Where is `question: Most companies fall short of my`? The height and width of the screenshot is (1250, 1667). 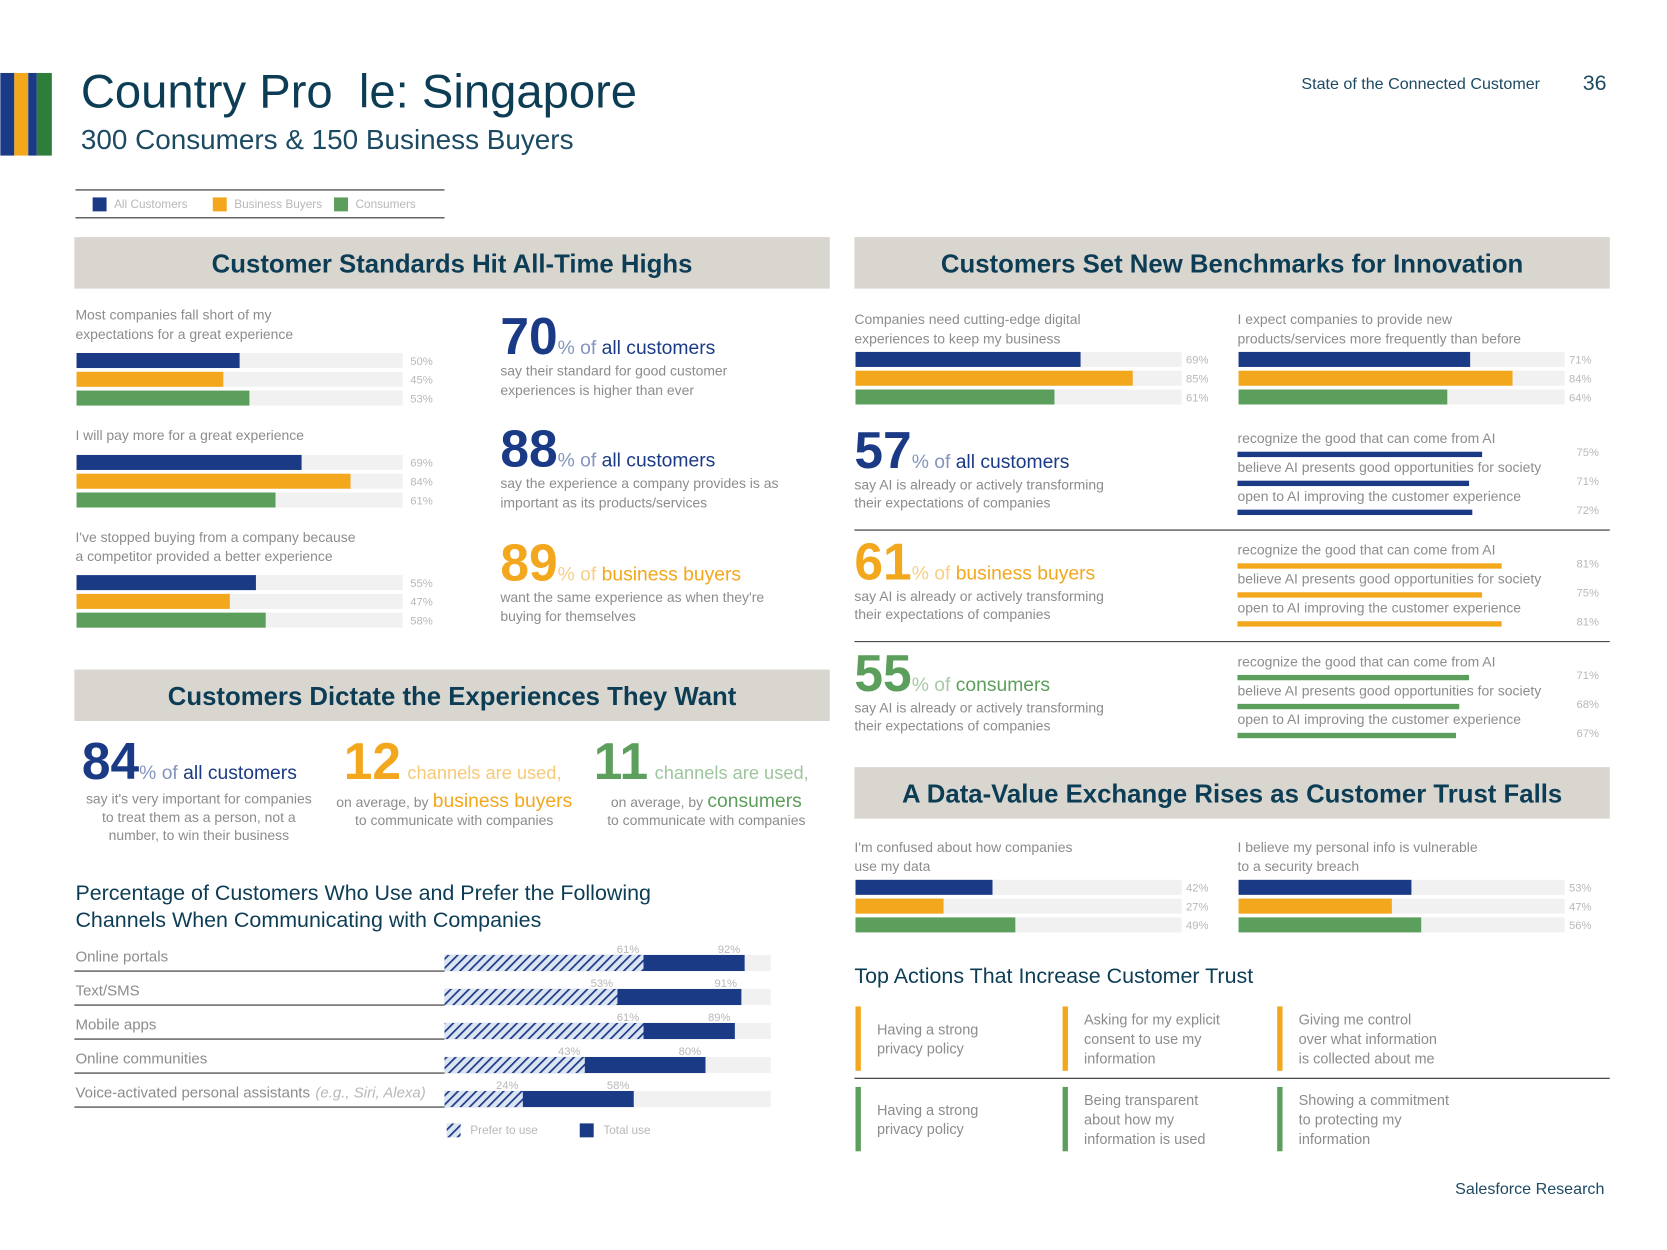 question: Most companies fall short of my is located at coordinates (173, 315).